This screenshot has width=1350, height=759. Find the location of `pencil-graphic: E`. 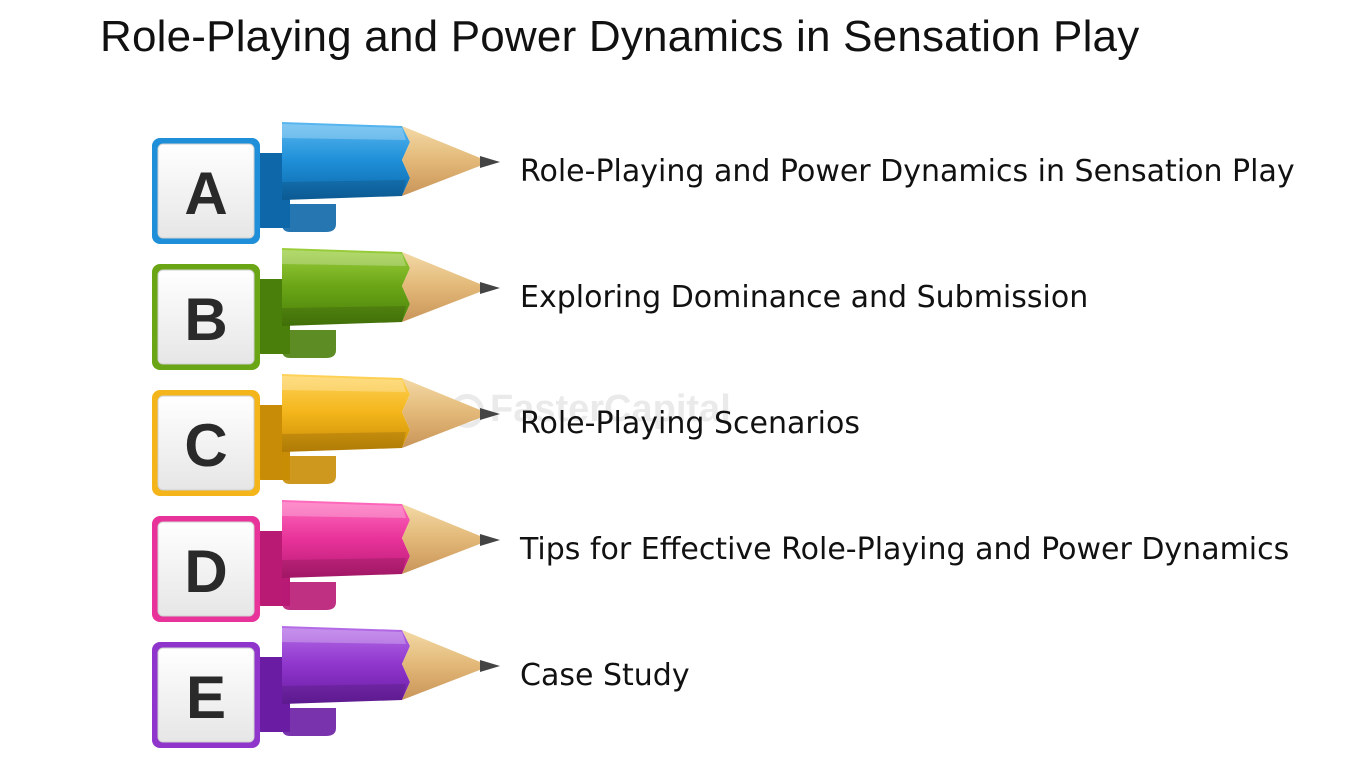

pencil-graphic: E is located at coordinates (326, 687).